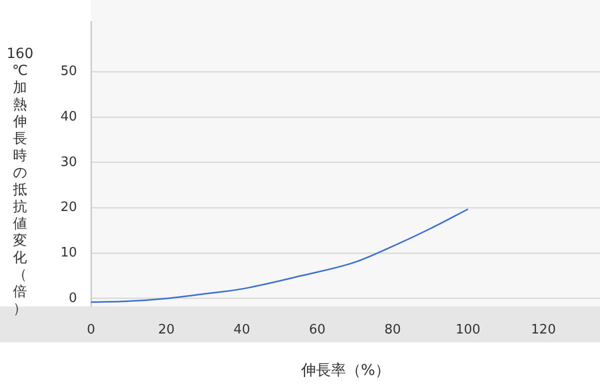  What do you see at coordinates (20, 181) in the screenshot?
I see `text: 160℃加熱伸長時の抵抗値変化（倍）` at bounding box center [20, 181].